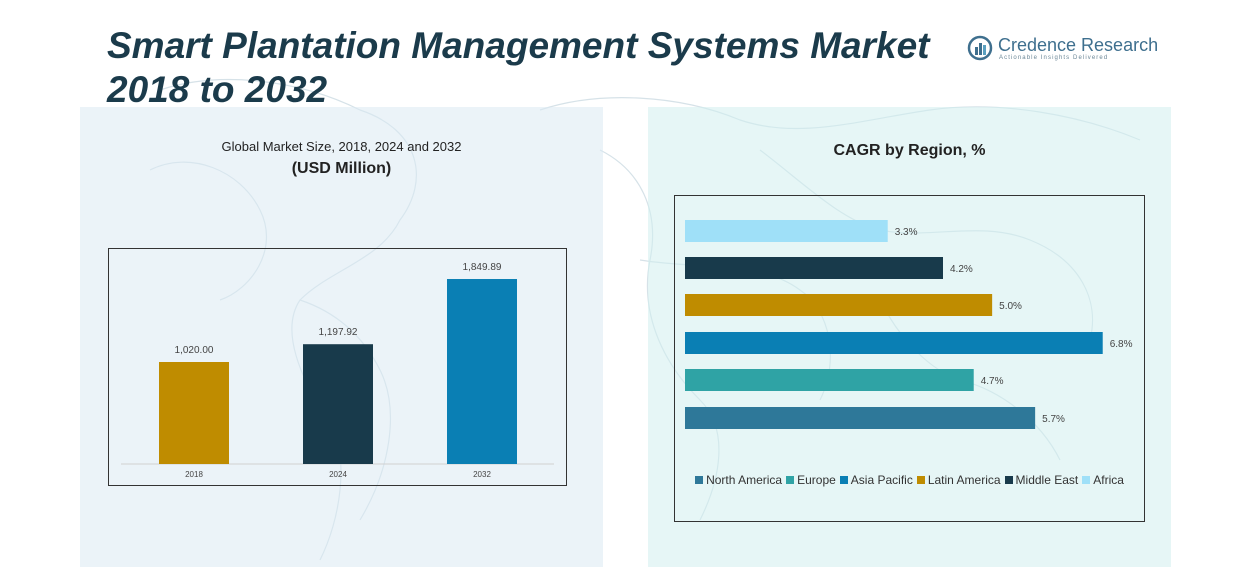 This screenshot has height=583, width=1253. What do you see at coordinates (194, 350) in the screenshot?
I see `bar-value-label-2018: 1,020.00` at bounding box center [194, 350].